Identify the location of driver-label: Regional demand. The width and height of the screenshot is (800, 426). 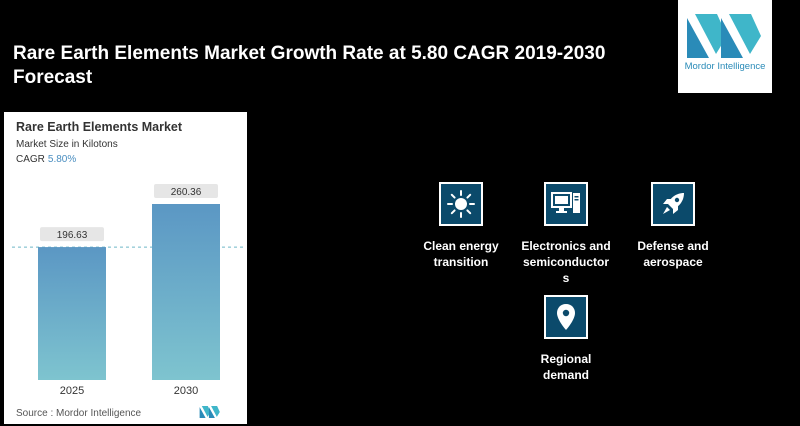
(566, 367).